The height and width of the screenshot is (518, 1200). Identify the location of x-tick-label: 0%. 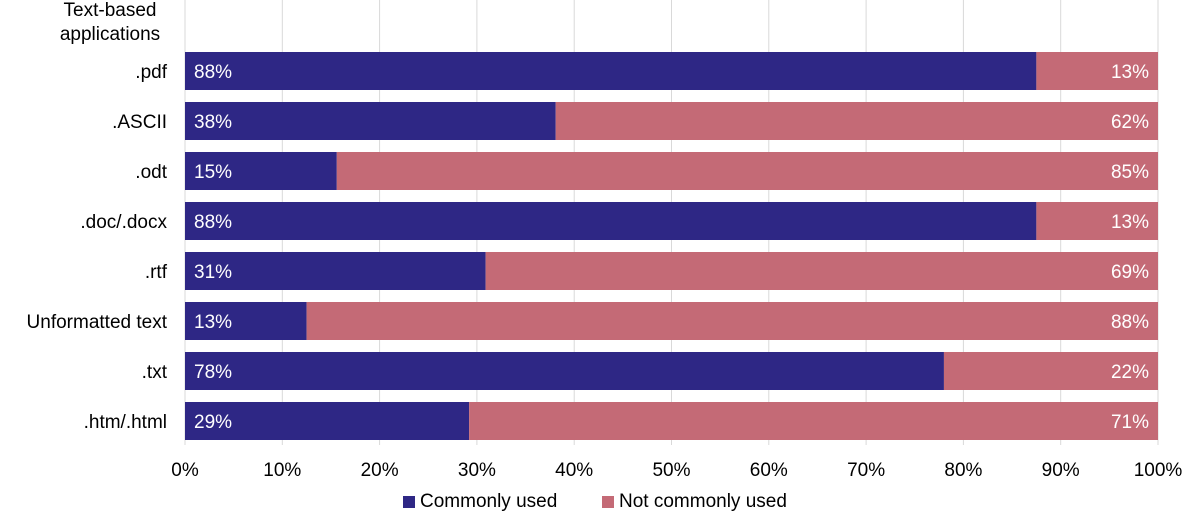
(185, 470).